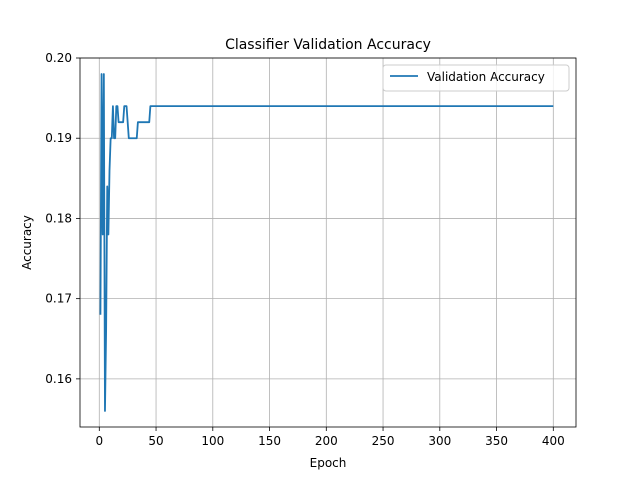 The image size is (640, 480). Describe the element at coordinates (328, 463) in the screenshot. I see `x-axis-label: Epoch` at that location.